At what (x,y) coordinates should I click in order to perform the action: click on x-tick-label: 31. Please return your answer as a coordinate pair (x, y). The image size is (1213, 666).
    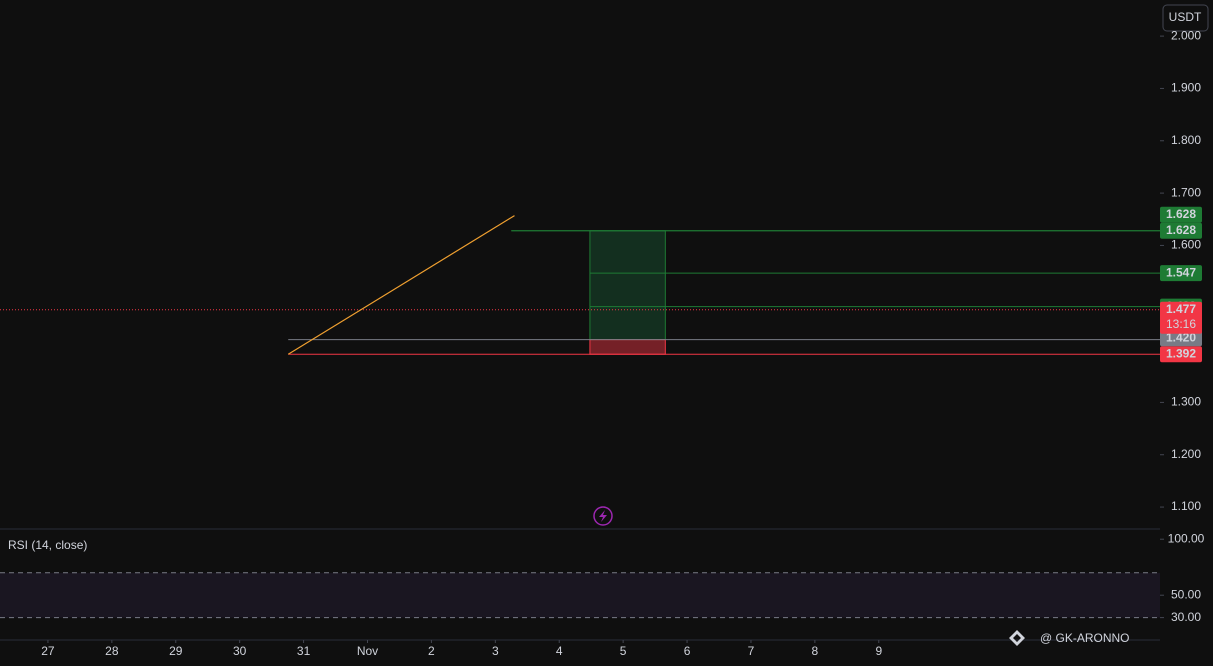
    Looking at the image, I should click on (304, 651).